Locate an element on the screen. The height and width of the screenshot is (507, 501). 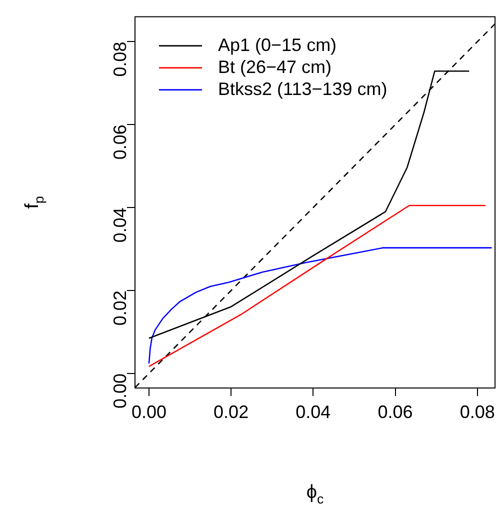
y-tick-label: 0.08 is located at coordinates (120, 59).